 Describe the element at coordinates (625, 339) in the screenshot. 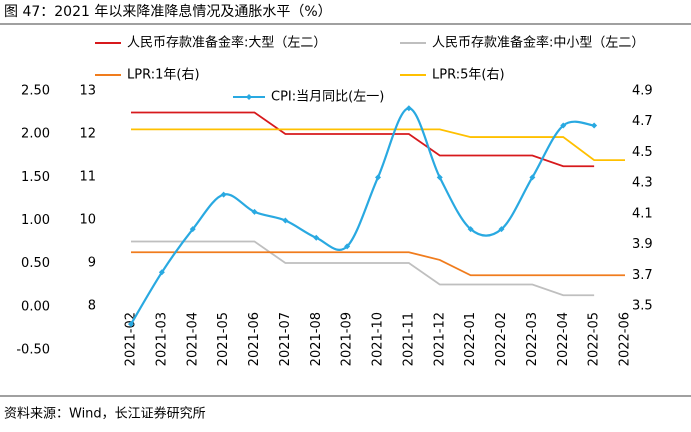

I see `x-tick-label: 2022-06` at that location.